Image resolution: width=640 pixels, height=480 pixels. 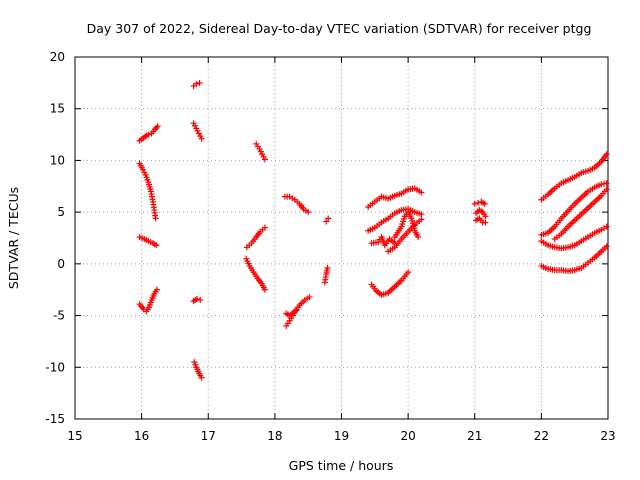 I want to click on series-arc-q, so click(x=395, y=197).